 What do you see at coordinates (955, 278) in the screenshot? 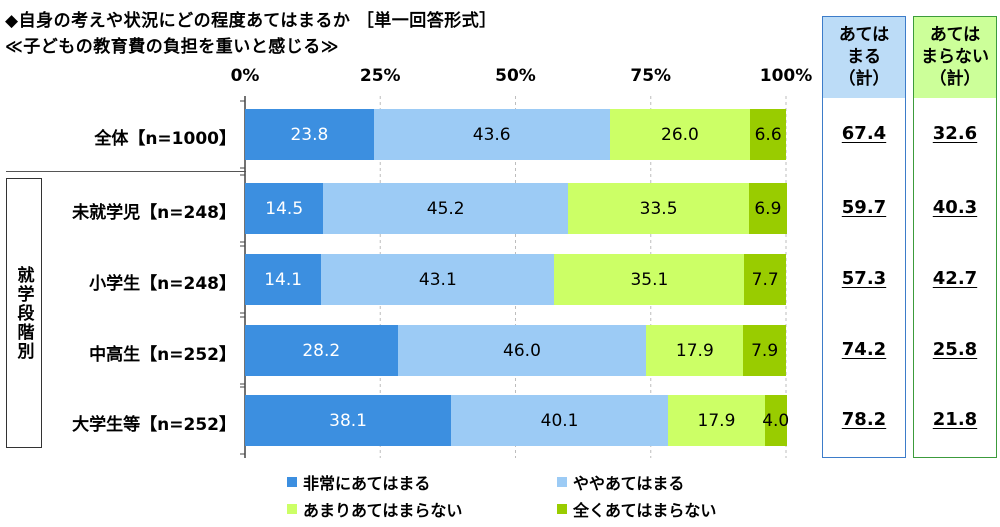
I see `disagree-total-value: 42.7` at bounding box center [955, 278].